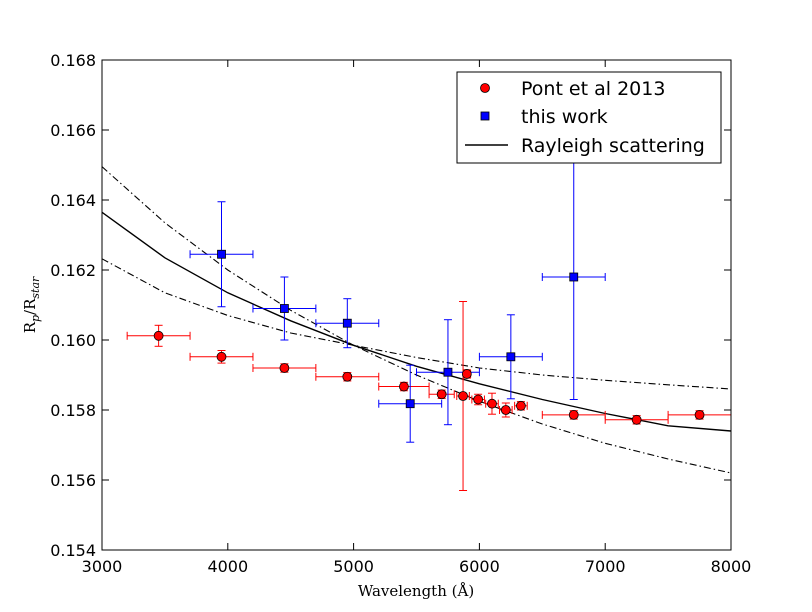 The width and height of the screenshot is (812, 612). Describe the element at coordinates (73, 60) in the screenshot. I see `y-tick-label: 0.168` at that location.